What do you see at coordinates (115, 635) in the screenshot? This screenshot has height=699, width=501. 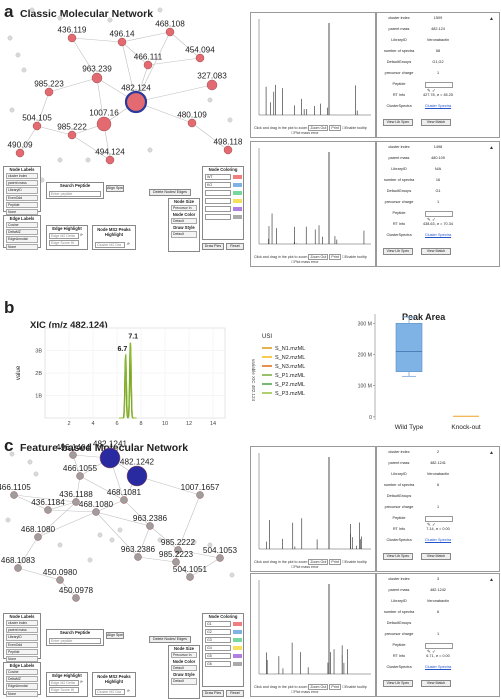 I see `align-spec-button: Align Spec` at bounding box center [115, 635].